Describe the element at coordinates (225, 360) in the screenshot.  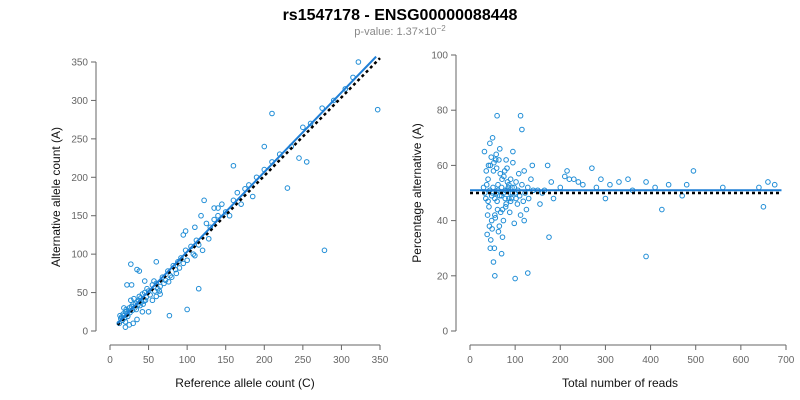
I see `left-x-tick-label: 150` at that location.